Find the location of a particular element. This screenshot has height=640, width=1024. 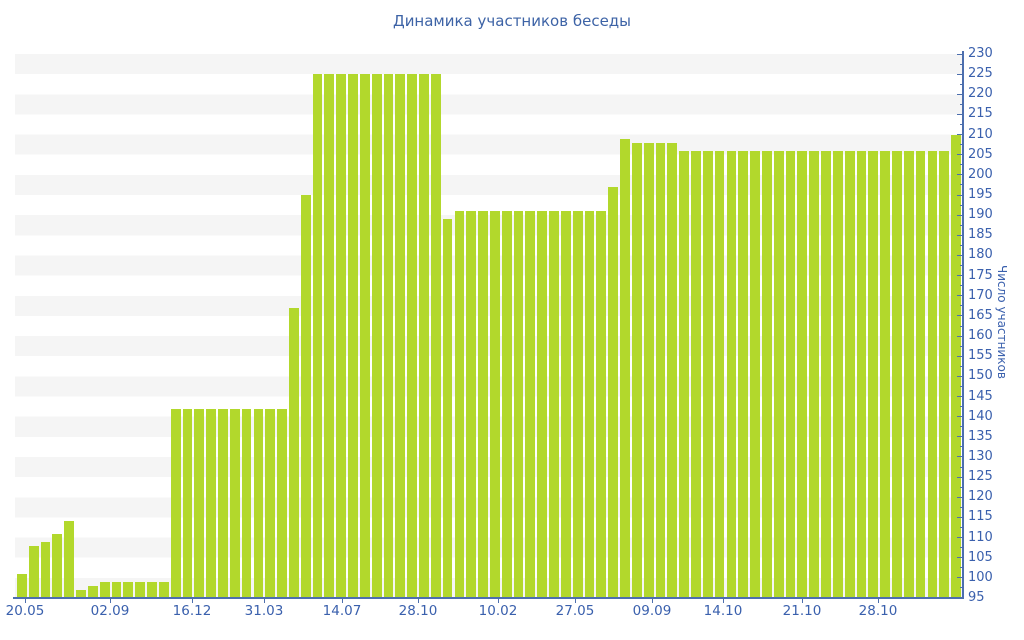

y-tick-label: 155 is located at coordinates (980, 356).